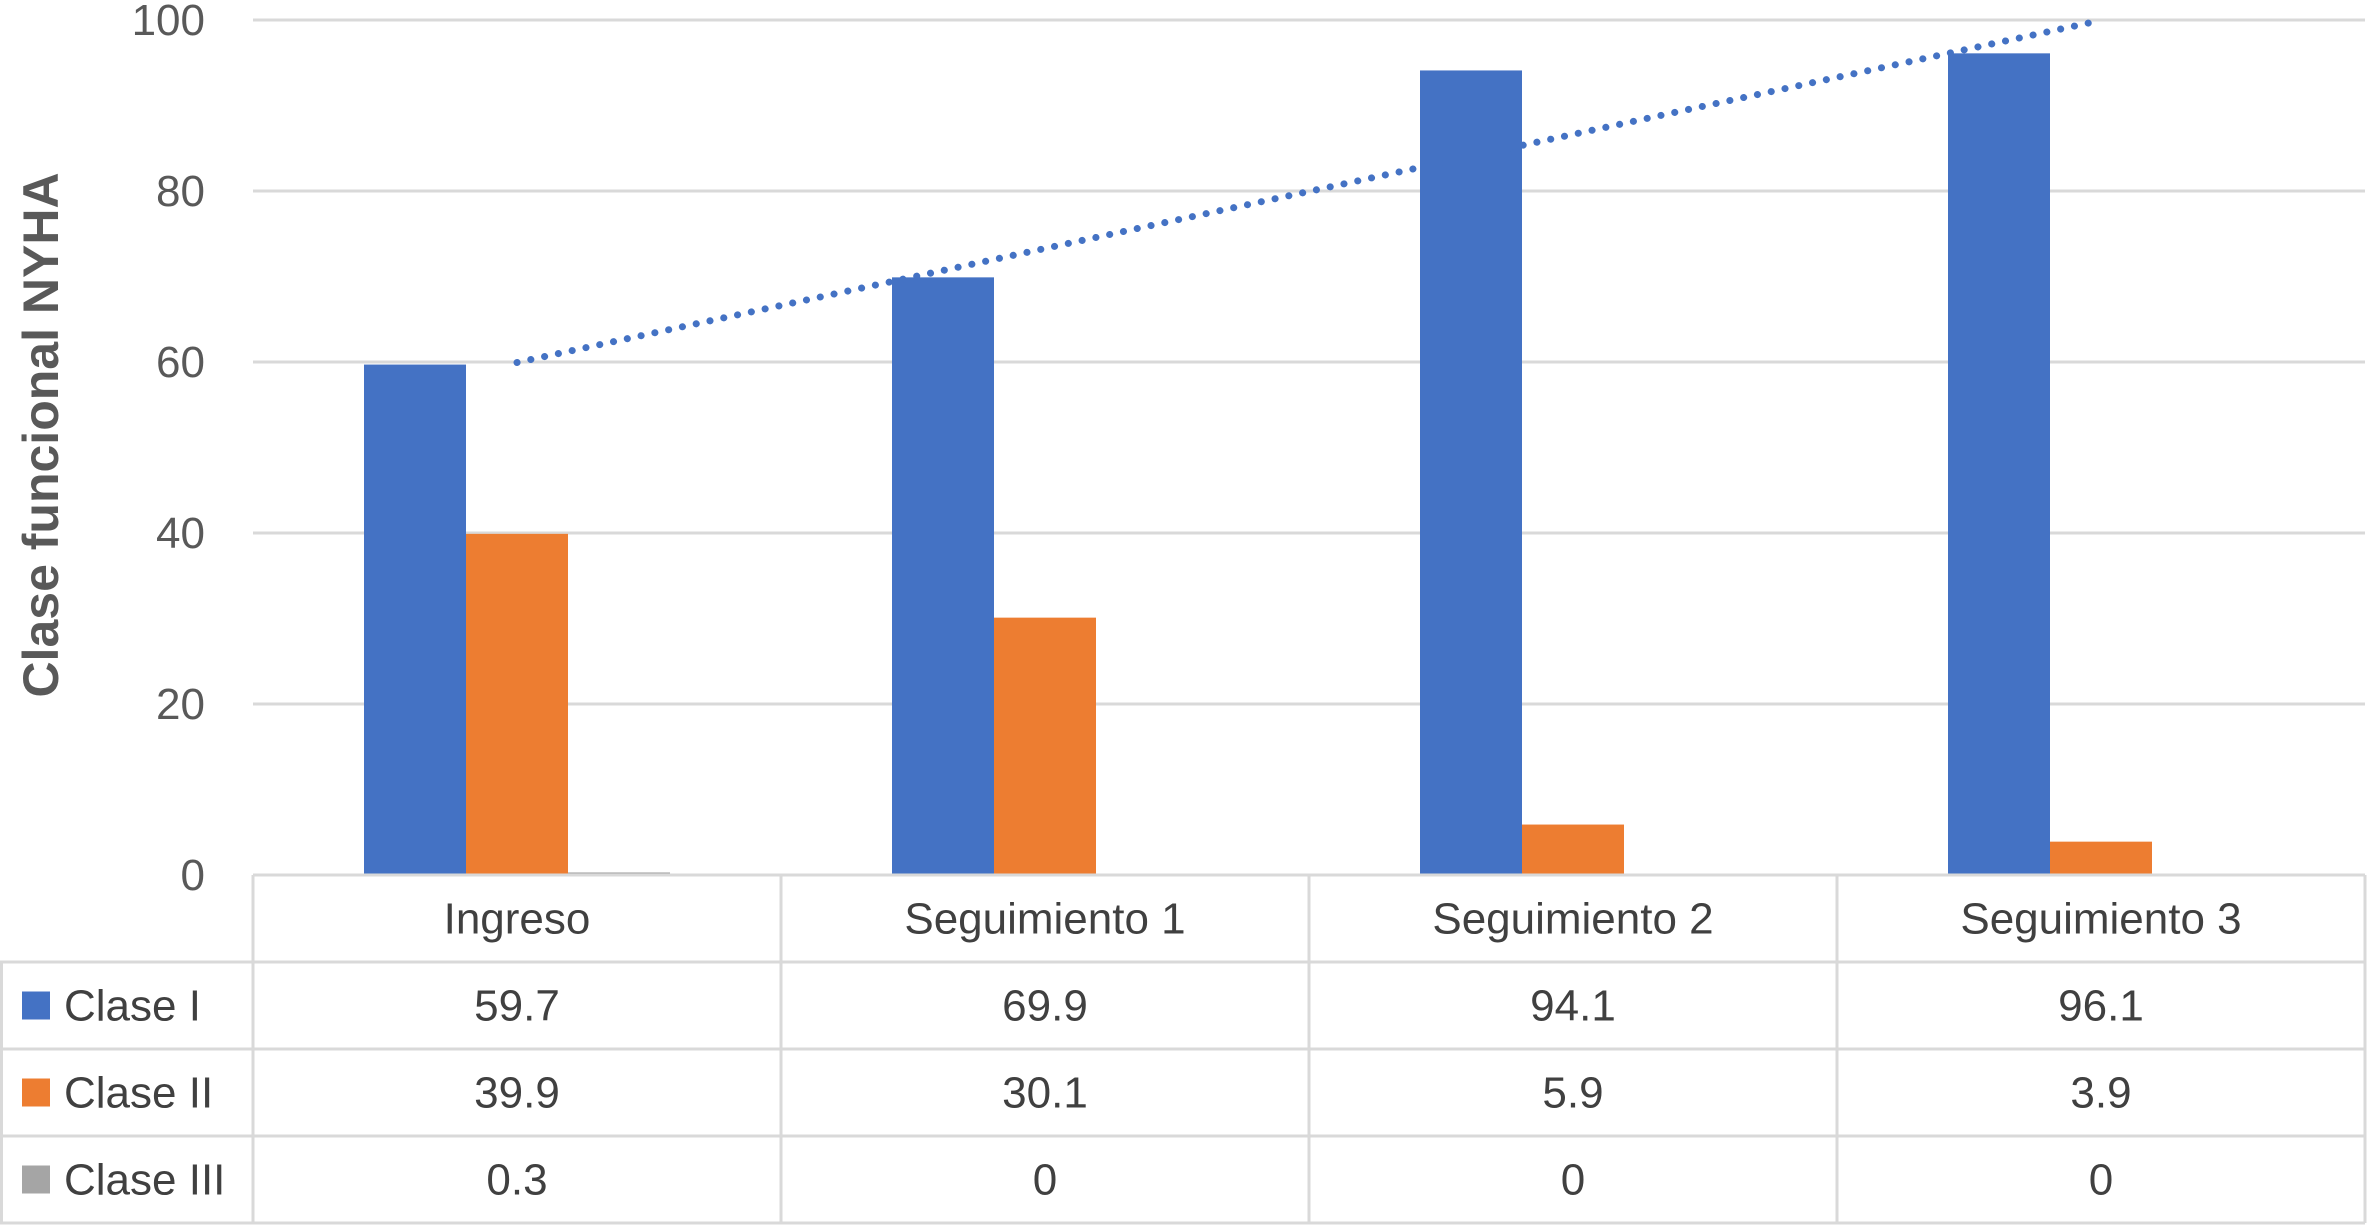 The height and width of the screenshot is (1229, 2368). What do you see at coordinates (180, 533) in the screenshot?
I see `y-tick-label: 40` at bounding box center [180, 533].